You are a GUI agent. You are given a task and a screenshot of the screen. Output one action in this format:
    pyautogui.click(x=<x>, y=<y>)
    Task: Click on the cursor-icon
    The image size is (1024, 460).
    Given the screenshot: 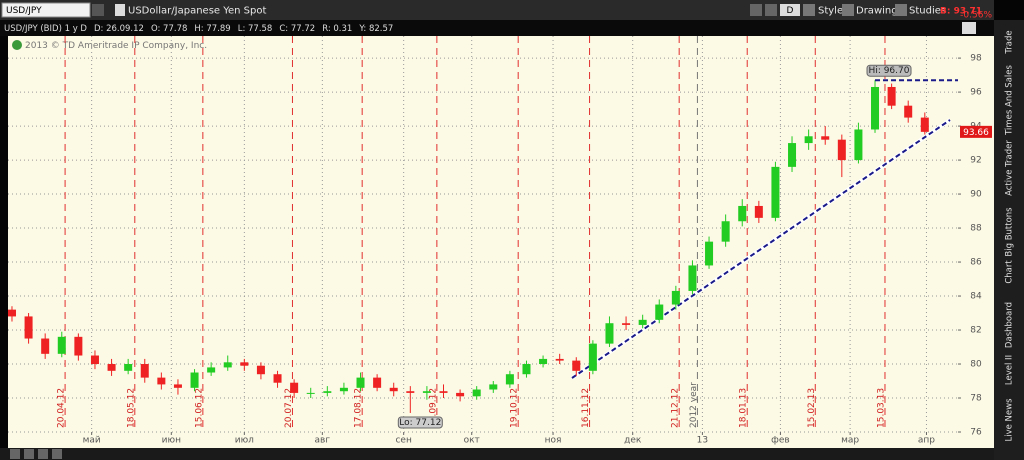 What is the action you would take?
    pyautogui.click(x=57, y=454)
    